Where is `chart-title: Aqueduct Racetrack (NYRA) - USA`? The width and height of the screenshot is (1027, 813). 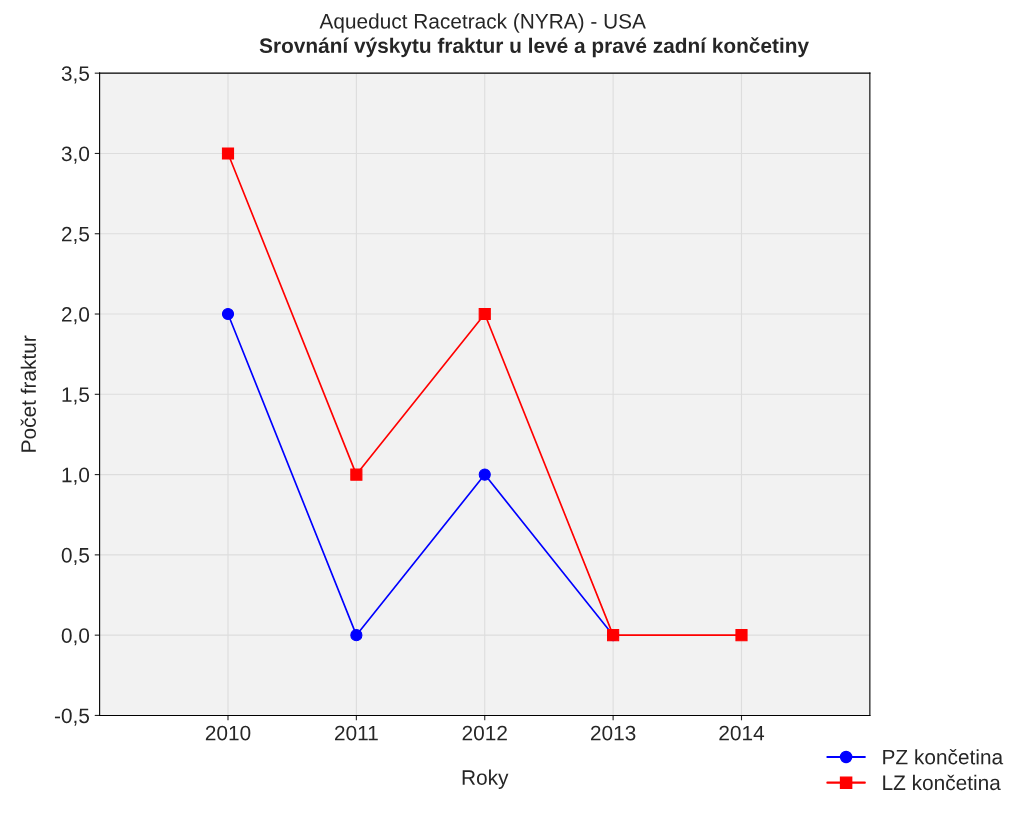 chart-title: Aqueduct Racetrack (NYRA) - USA is located at coordinates (482, 23).